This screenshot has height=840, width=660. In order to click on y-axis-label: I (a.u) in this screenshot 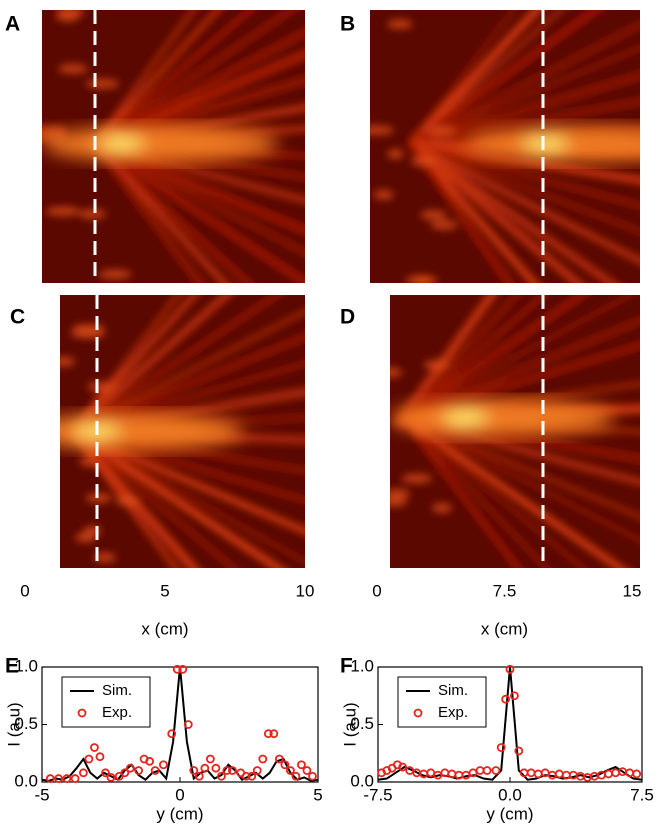, I will do `click(349, 724)`.